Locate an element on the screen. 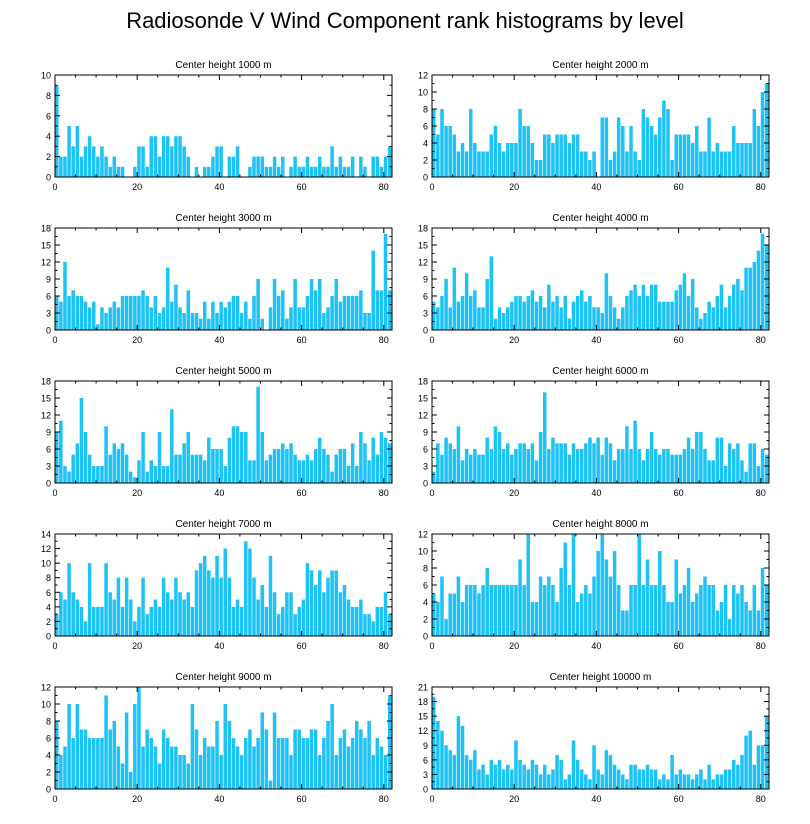  y-tick-label: 18 is located at coordinates (423, 229).